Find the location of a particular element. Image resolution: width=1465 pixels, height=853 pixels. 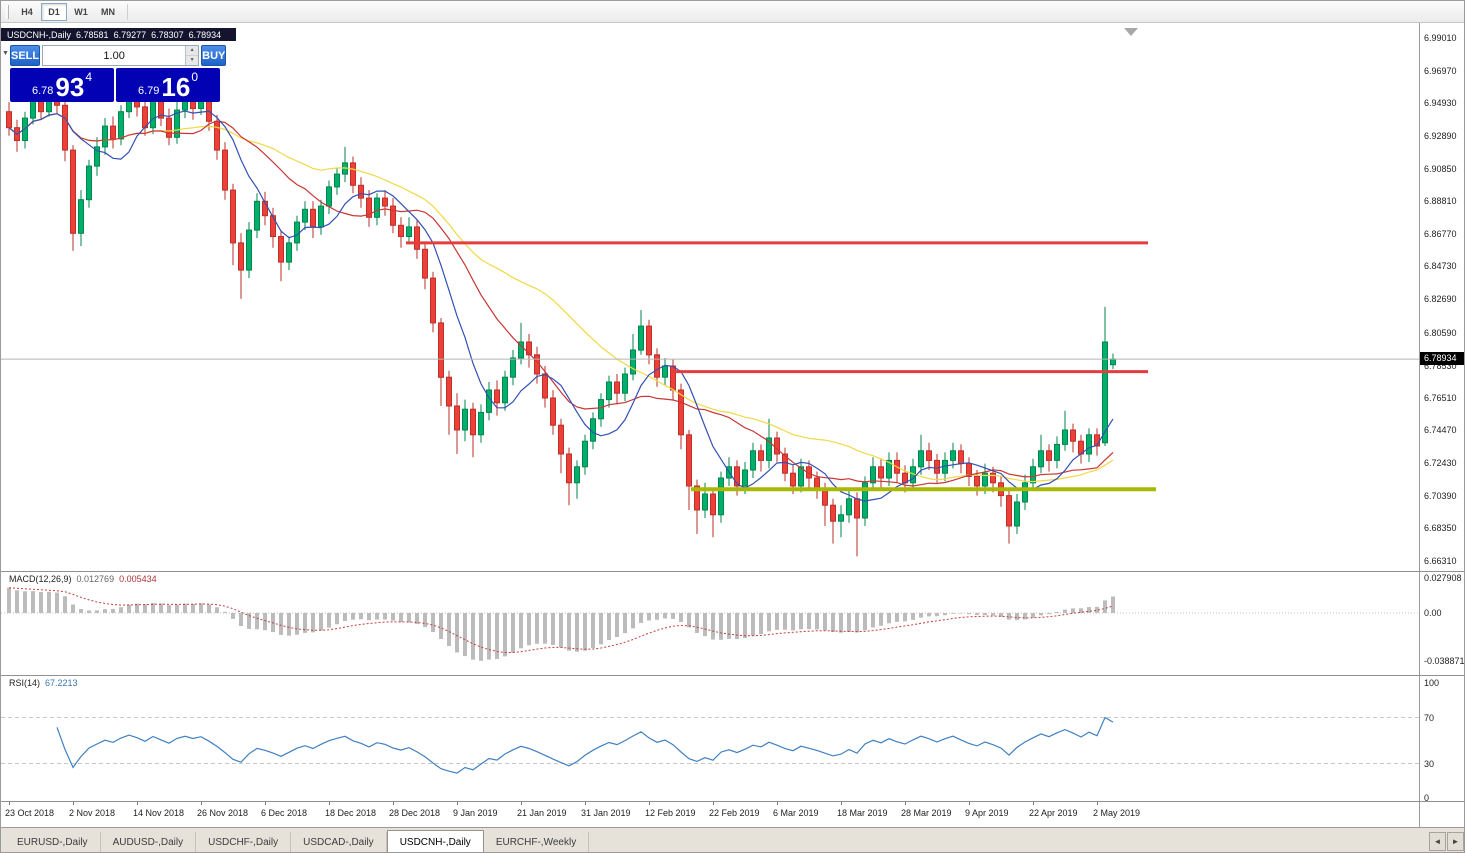

rsi-value: 67.2213 is located at coordinates (61, 683).